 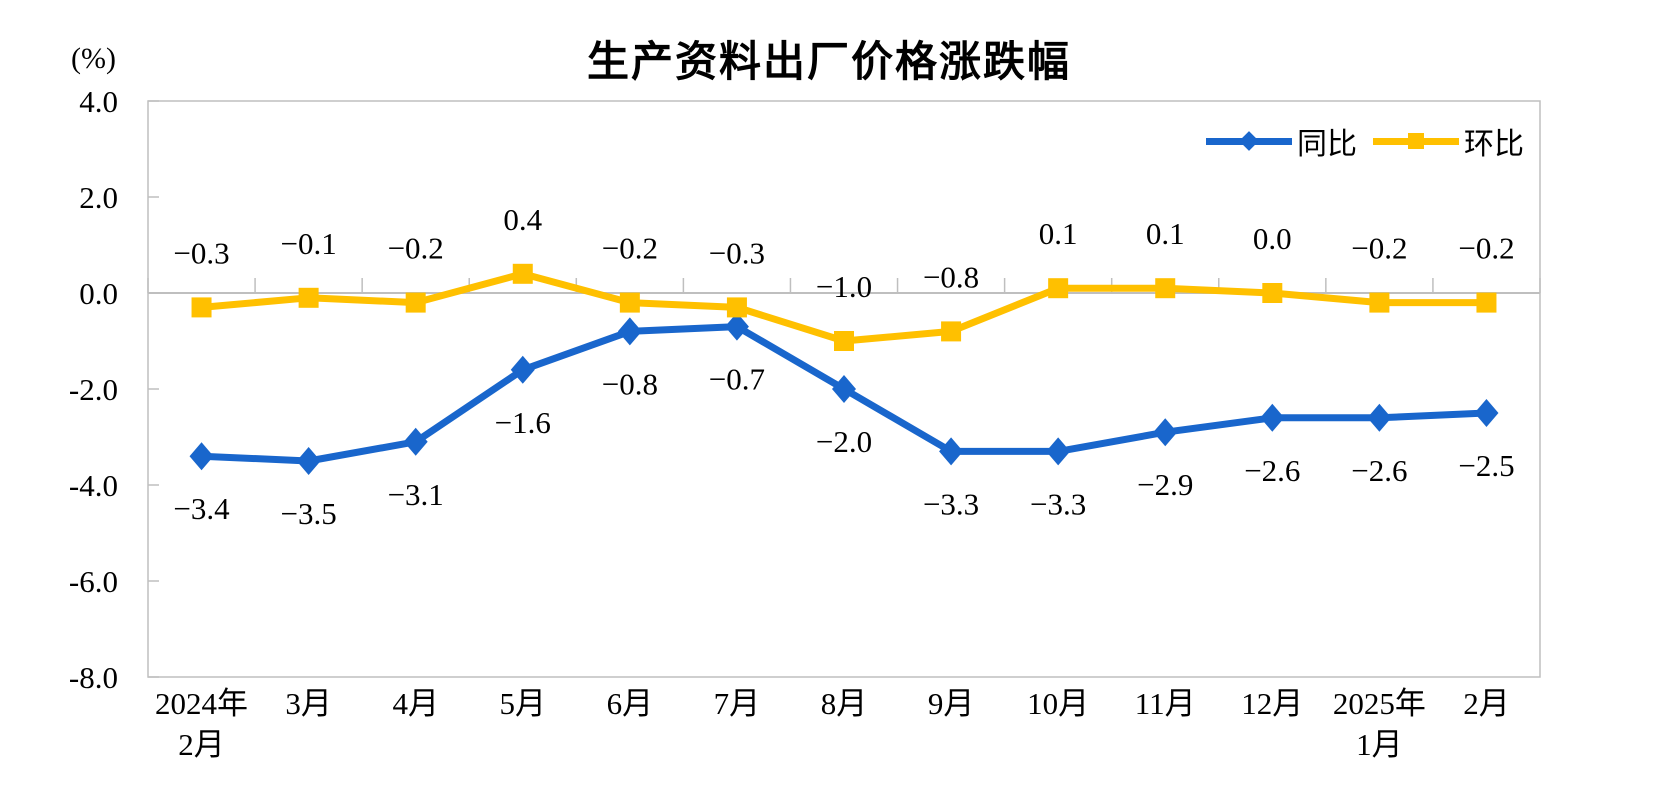 I want to click on data-label: −3.4, so click(x=201, y=508).